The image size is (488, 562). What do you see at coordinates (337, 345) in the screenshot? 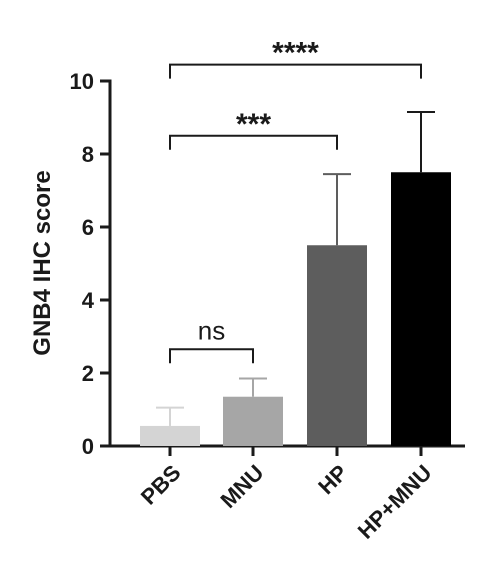
I see `bar-hp` at bounding box center [337, 345].